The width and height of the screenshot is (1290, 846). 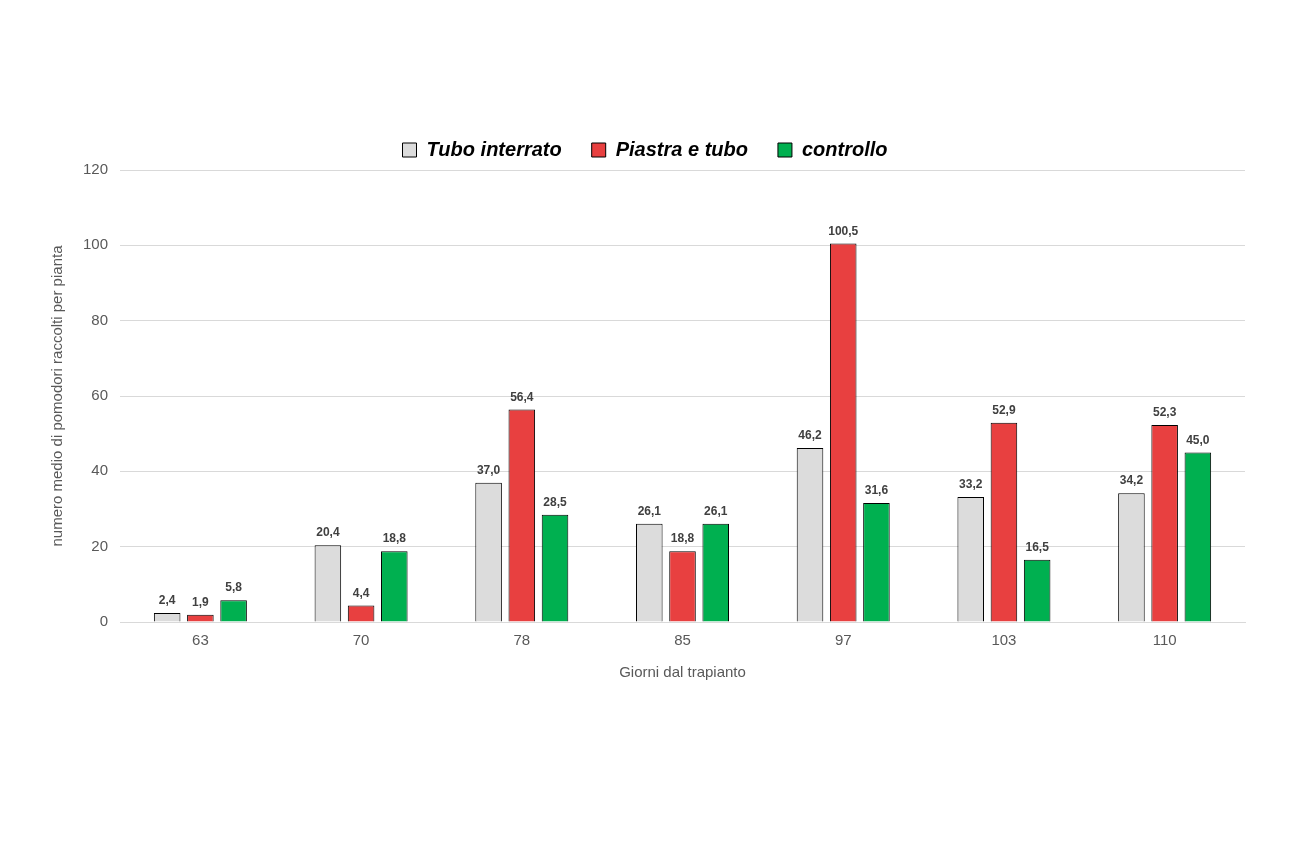 I want to click on data-label: 2,4, so click(x=167, y=600).